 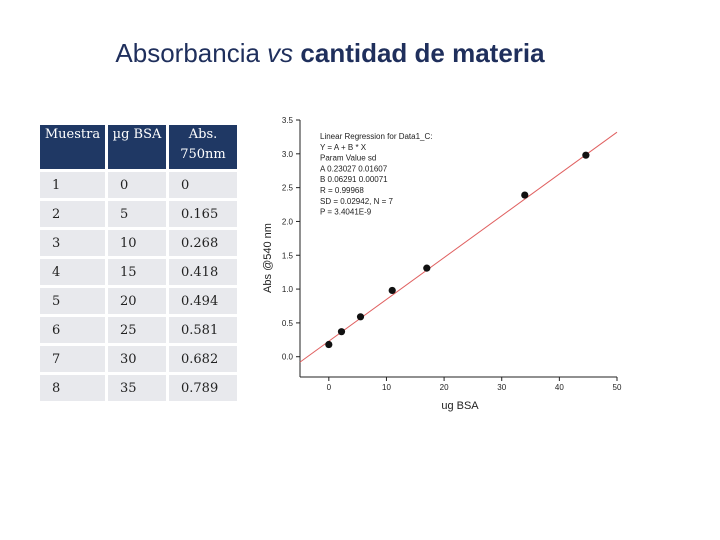 What do you see at coordinates (72, 359) in the screenshot?
I see `table-cell: 7` at bounding box center [72, 359].